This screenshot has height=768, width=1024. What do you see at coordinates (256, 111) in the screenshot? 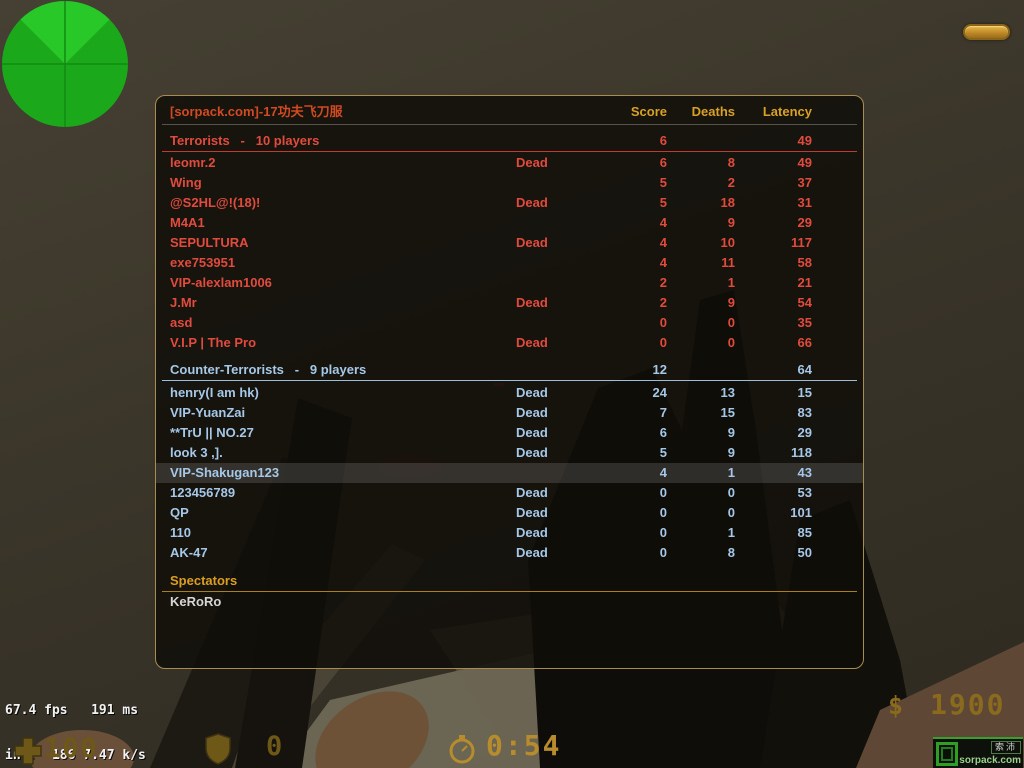
I see `server-title: [sorpack.com]-17功夫飞刀服` at bounding box center [256, 111].